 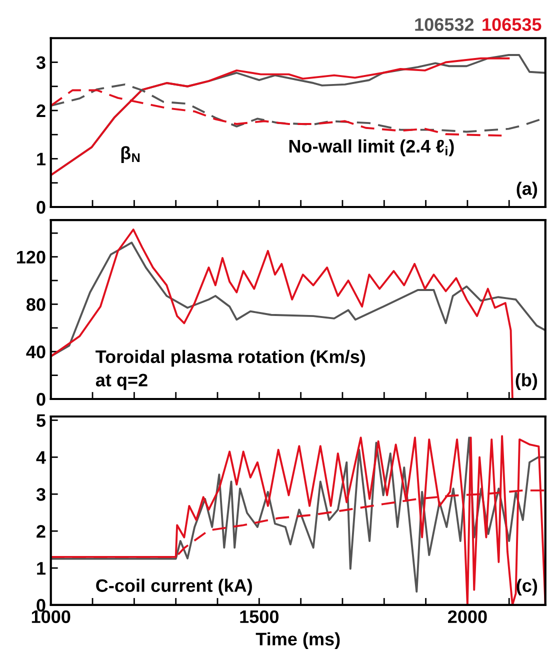 I want to click on annotation: (b), so click(x=527, y=381).